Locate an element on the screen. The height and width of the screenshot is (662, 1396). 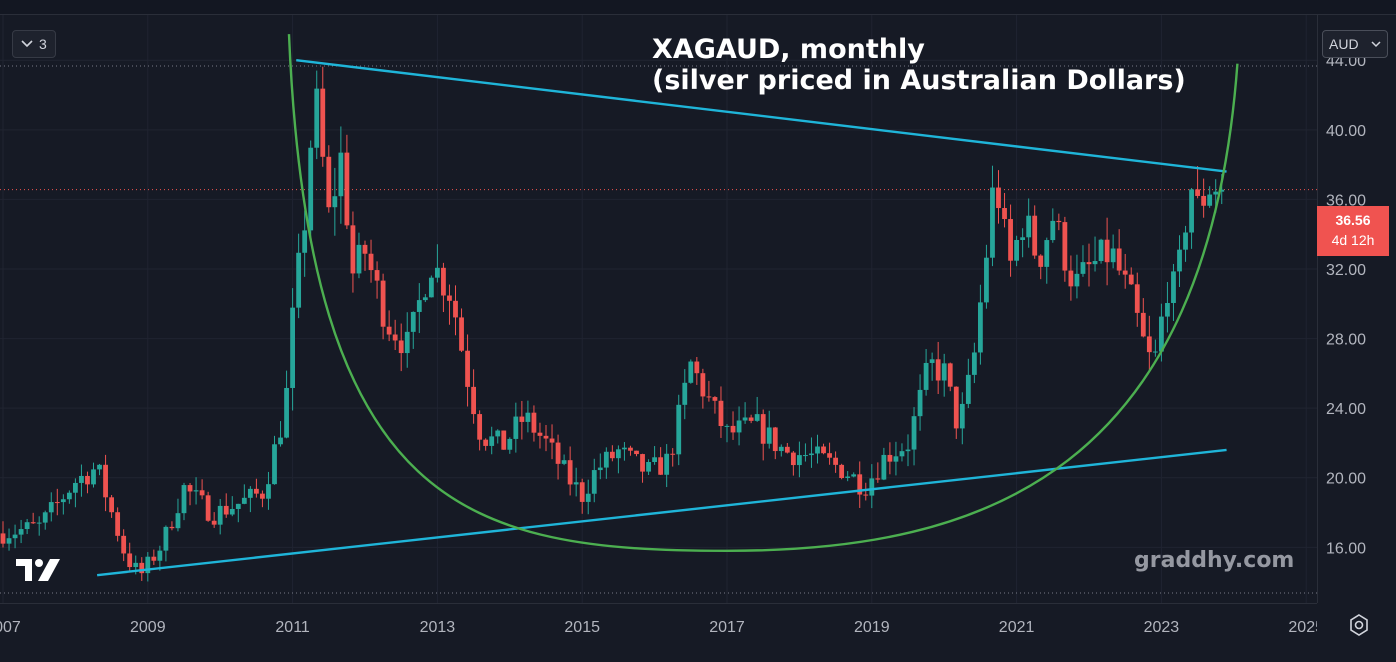
time-scale: 2007 2009 2011 2013 2015 2017 2019 2021 2023 2025 is located at coordinates (662, 630).